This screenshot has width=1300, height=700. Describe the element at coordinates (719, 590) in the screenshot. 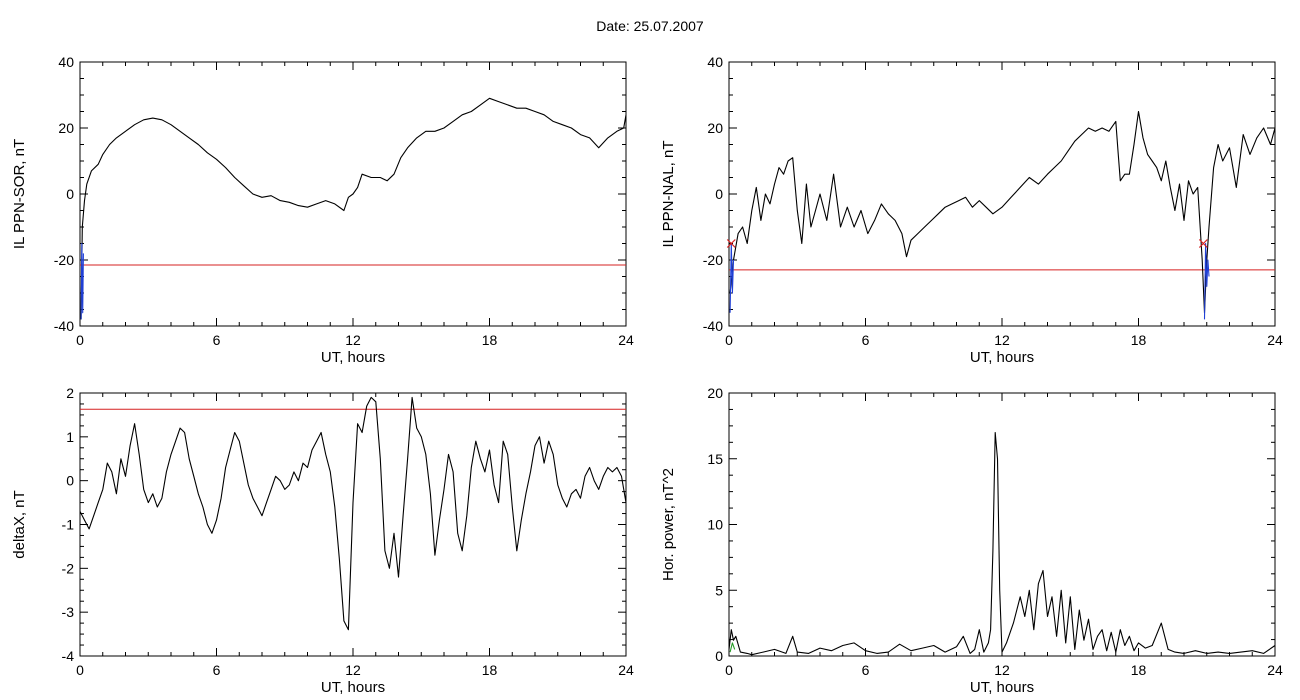

I see `y-tick-label: 5` at that location.